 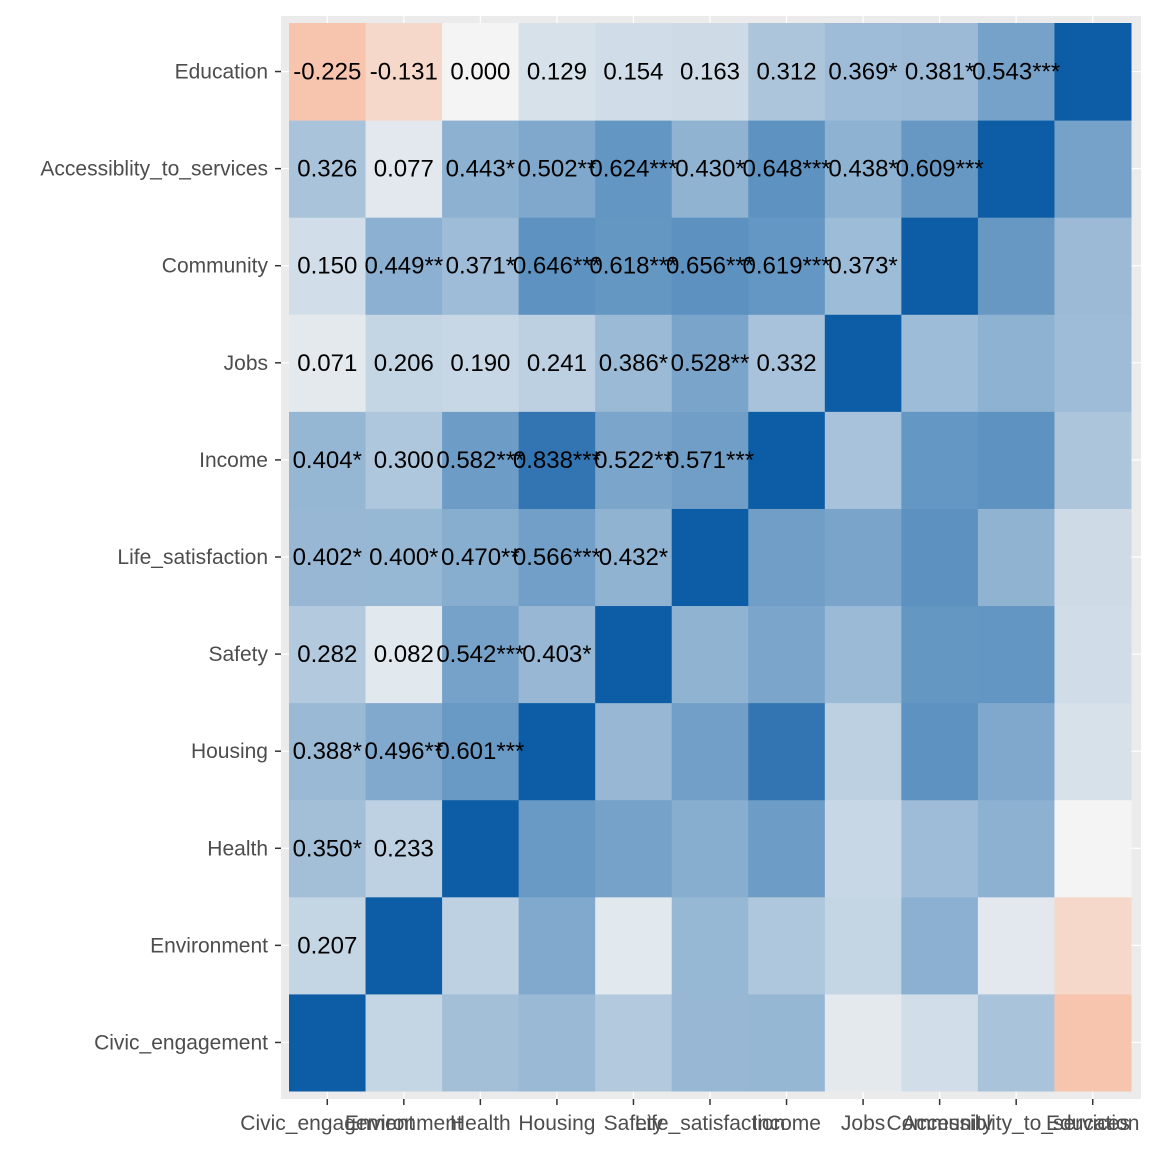 I want to click on cell-value-label: 0.470**, so click(x=480, y=557).